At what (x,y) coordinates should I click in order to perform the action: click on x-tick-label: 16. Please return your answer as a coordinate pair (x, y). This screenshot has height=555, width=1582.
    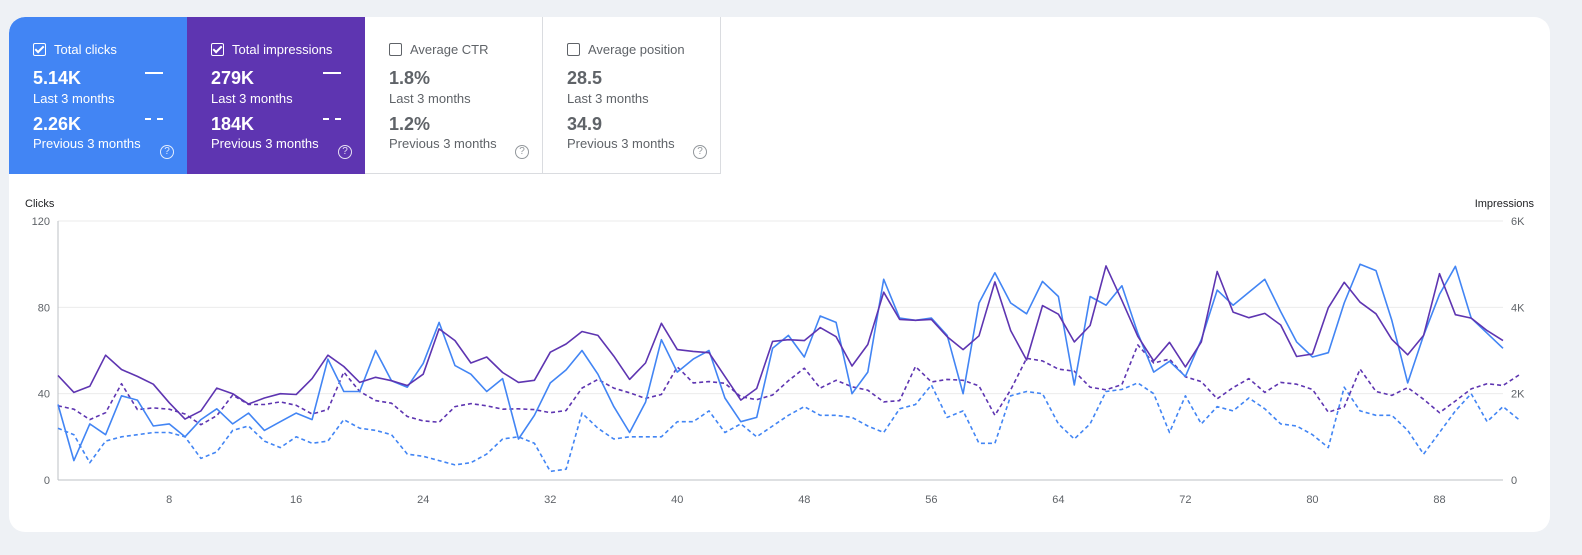
    Looking at the image, I should click on (296, 500).